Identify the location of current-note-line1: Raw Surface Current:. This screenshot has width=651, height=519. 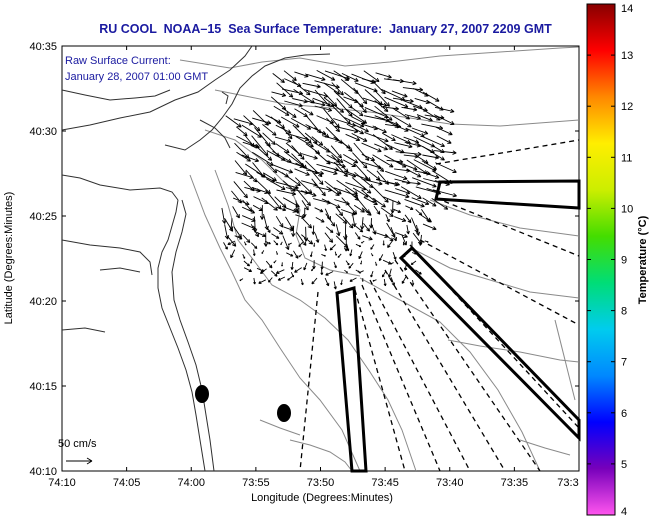
(118, 61).